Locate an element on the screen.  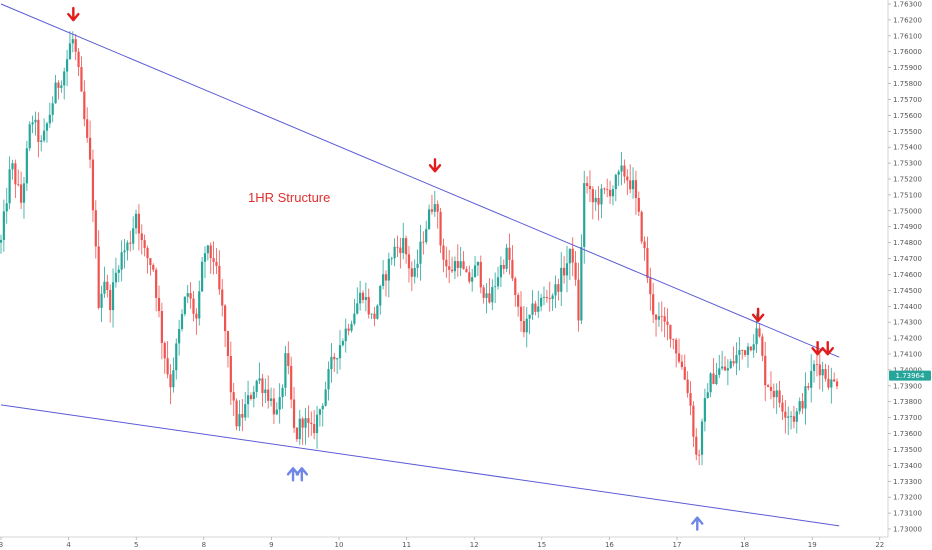
y-tick-label: 1.74700 is located at coordinates (907, 259).